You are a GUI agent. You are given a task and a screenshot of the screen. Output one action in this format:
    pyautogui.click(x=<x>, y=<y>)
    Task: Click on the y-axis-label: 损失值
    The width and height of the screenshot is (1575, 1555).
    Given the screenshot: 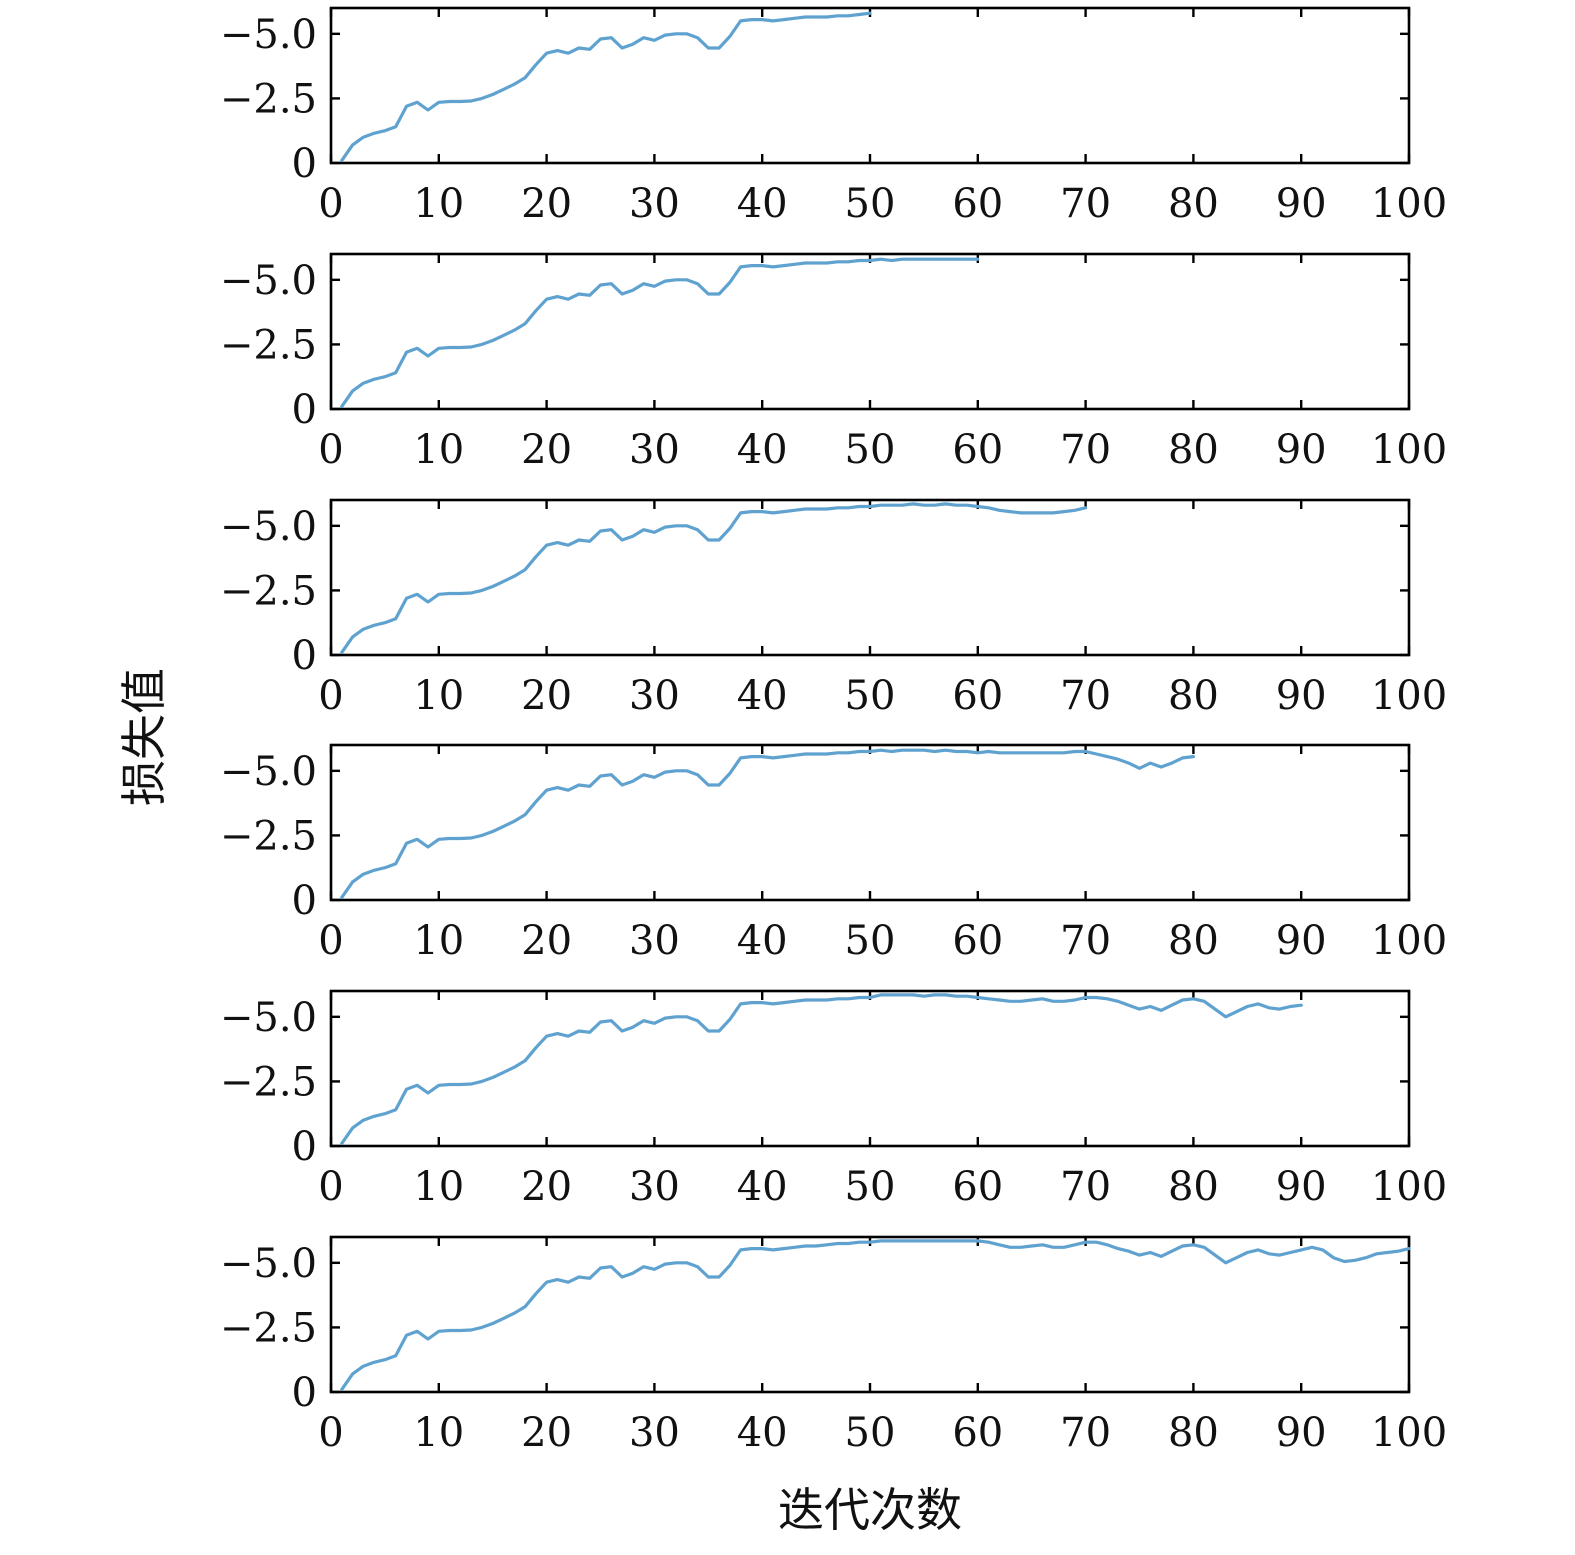 What is the action you would take?
    pyautogui.click(x=144, y=737)
    